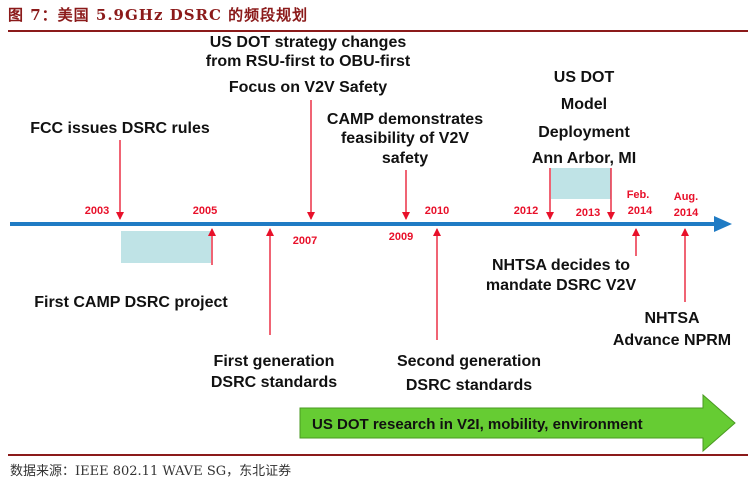 The height and width of the screenshot is (486, 755). I want to click on model-deployment-line4: Ann Arbor, MI, so click(584, 158).